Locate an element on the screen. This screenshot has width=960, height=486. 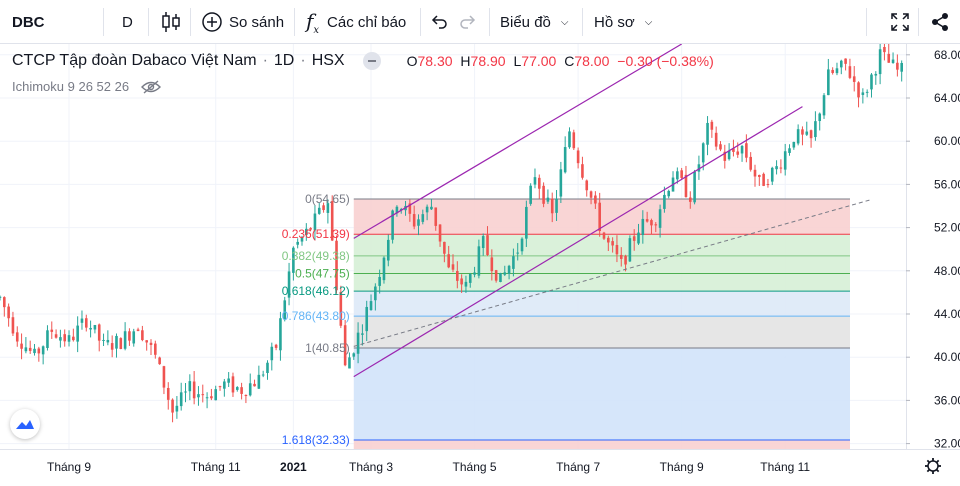
undo-button is located at coordinates (439, 22).